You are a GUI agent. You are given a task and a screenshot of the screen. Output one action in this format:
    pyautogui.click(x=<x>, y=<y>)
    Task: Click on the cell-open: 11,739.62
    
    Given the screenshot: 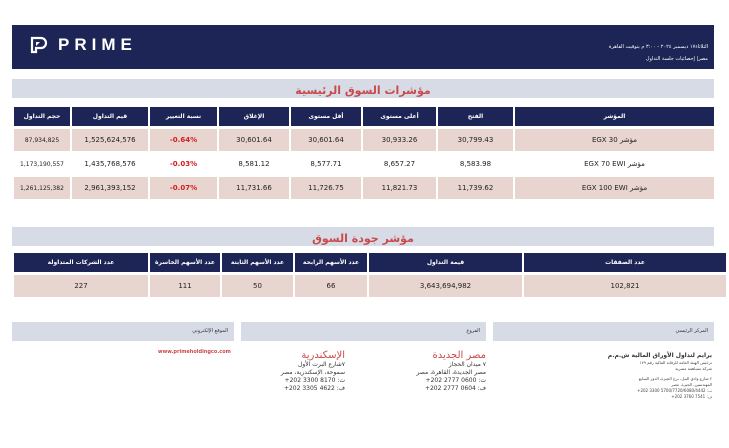 What is the action you would take?
    pyautogui.click(x=475, y=189)
    